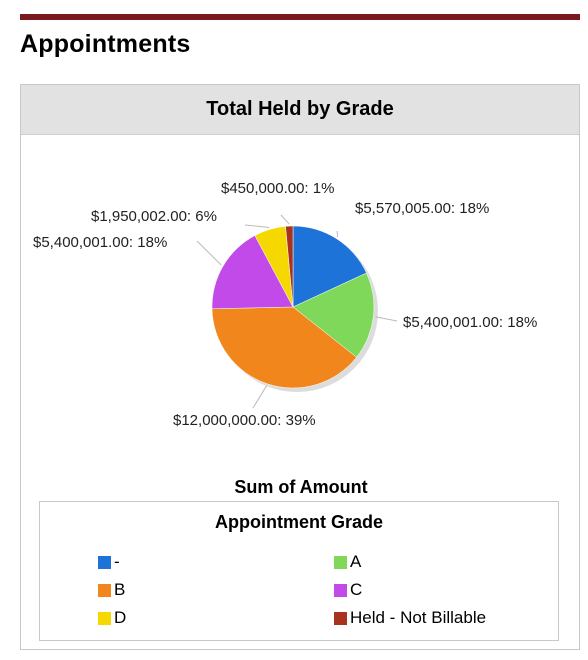  I want to click on slice-label-5: $1,950,002.00: 6%, so click(154, 216).